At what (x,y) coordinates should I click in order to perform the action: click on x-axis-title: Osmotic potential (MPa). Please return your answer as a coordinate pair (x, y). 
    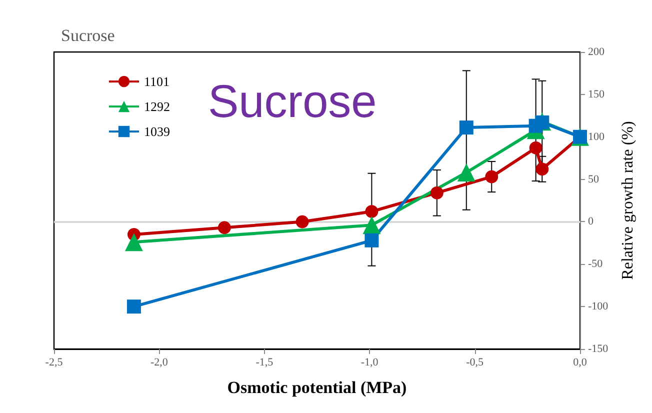
    Looking at the image, I should click on (317, 387).